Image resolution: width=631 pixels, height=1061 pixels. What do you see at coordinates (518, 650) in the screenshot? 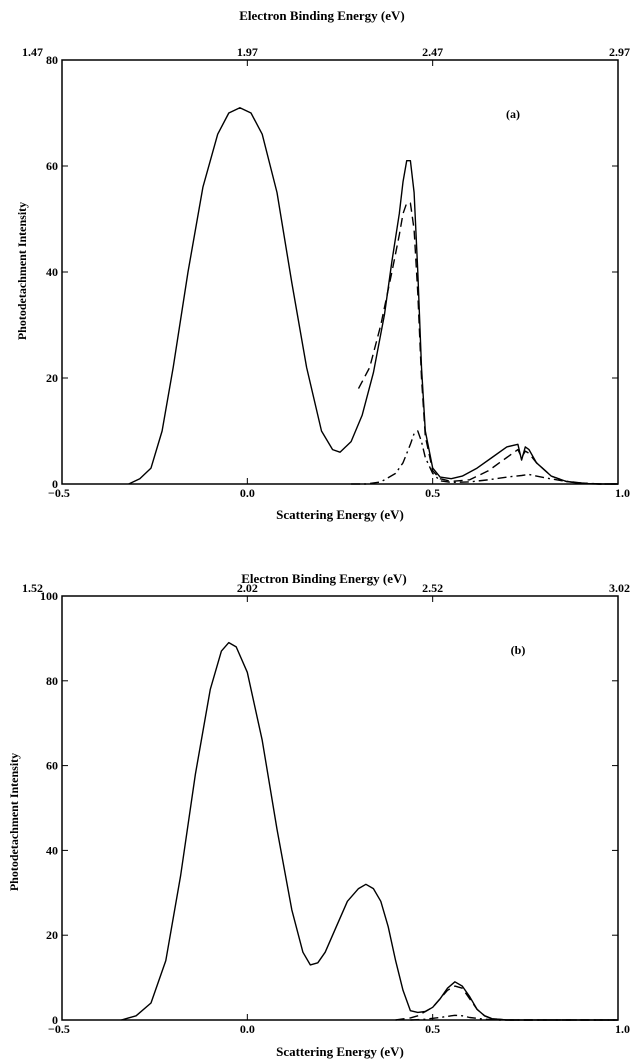
I see `panel-label: (b)` at bounding box center [518, 650].